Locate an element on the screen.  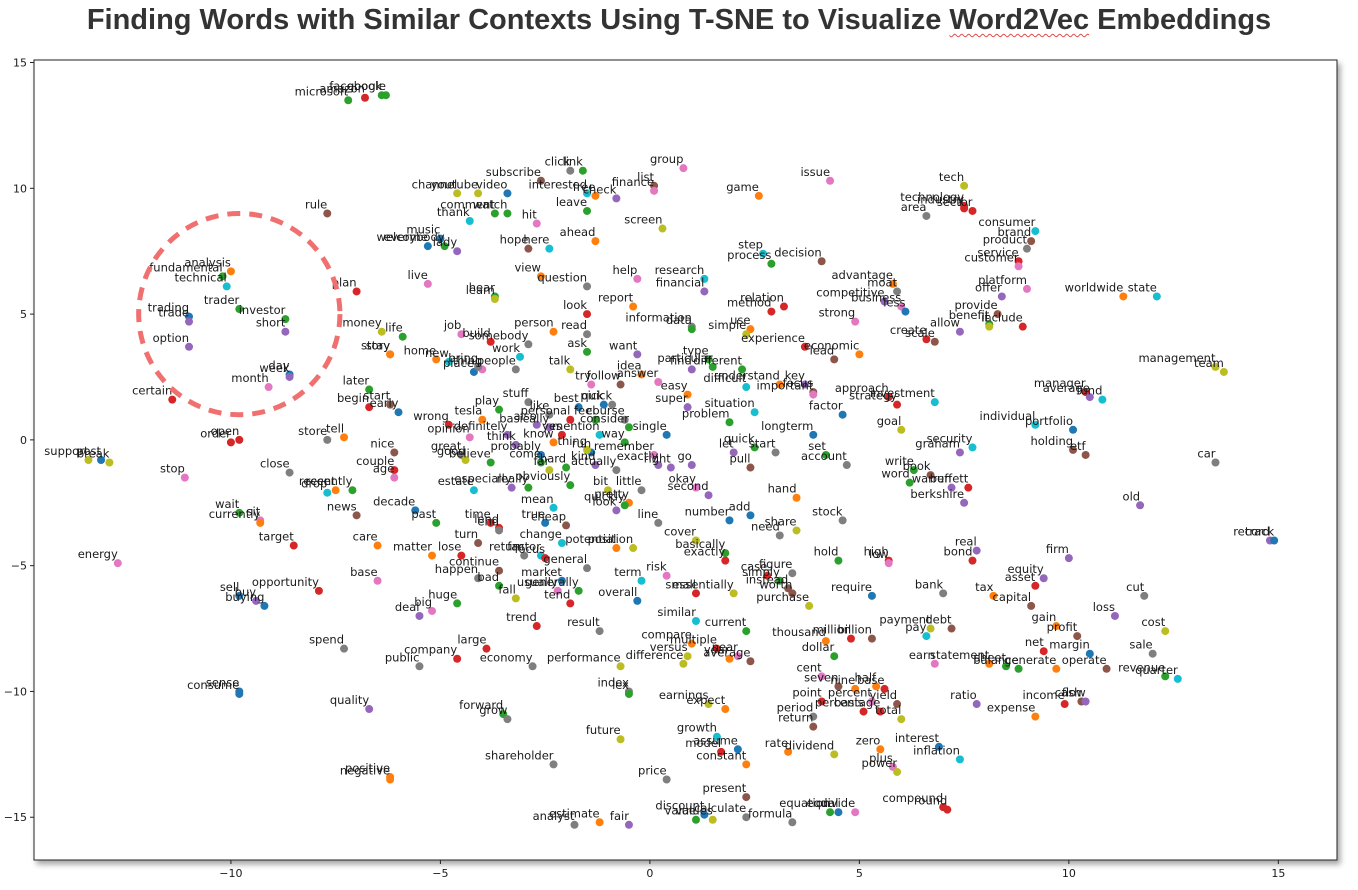
word-label: advantage is located at coordinates (861, 275).